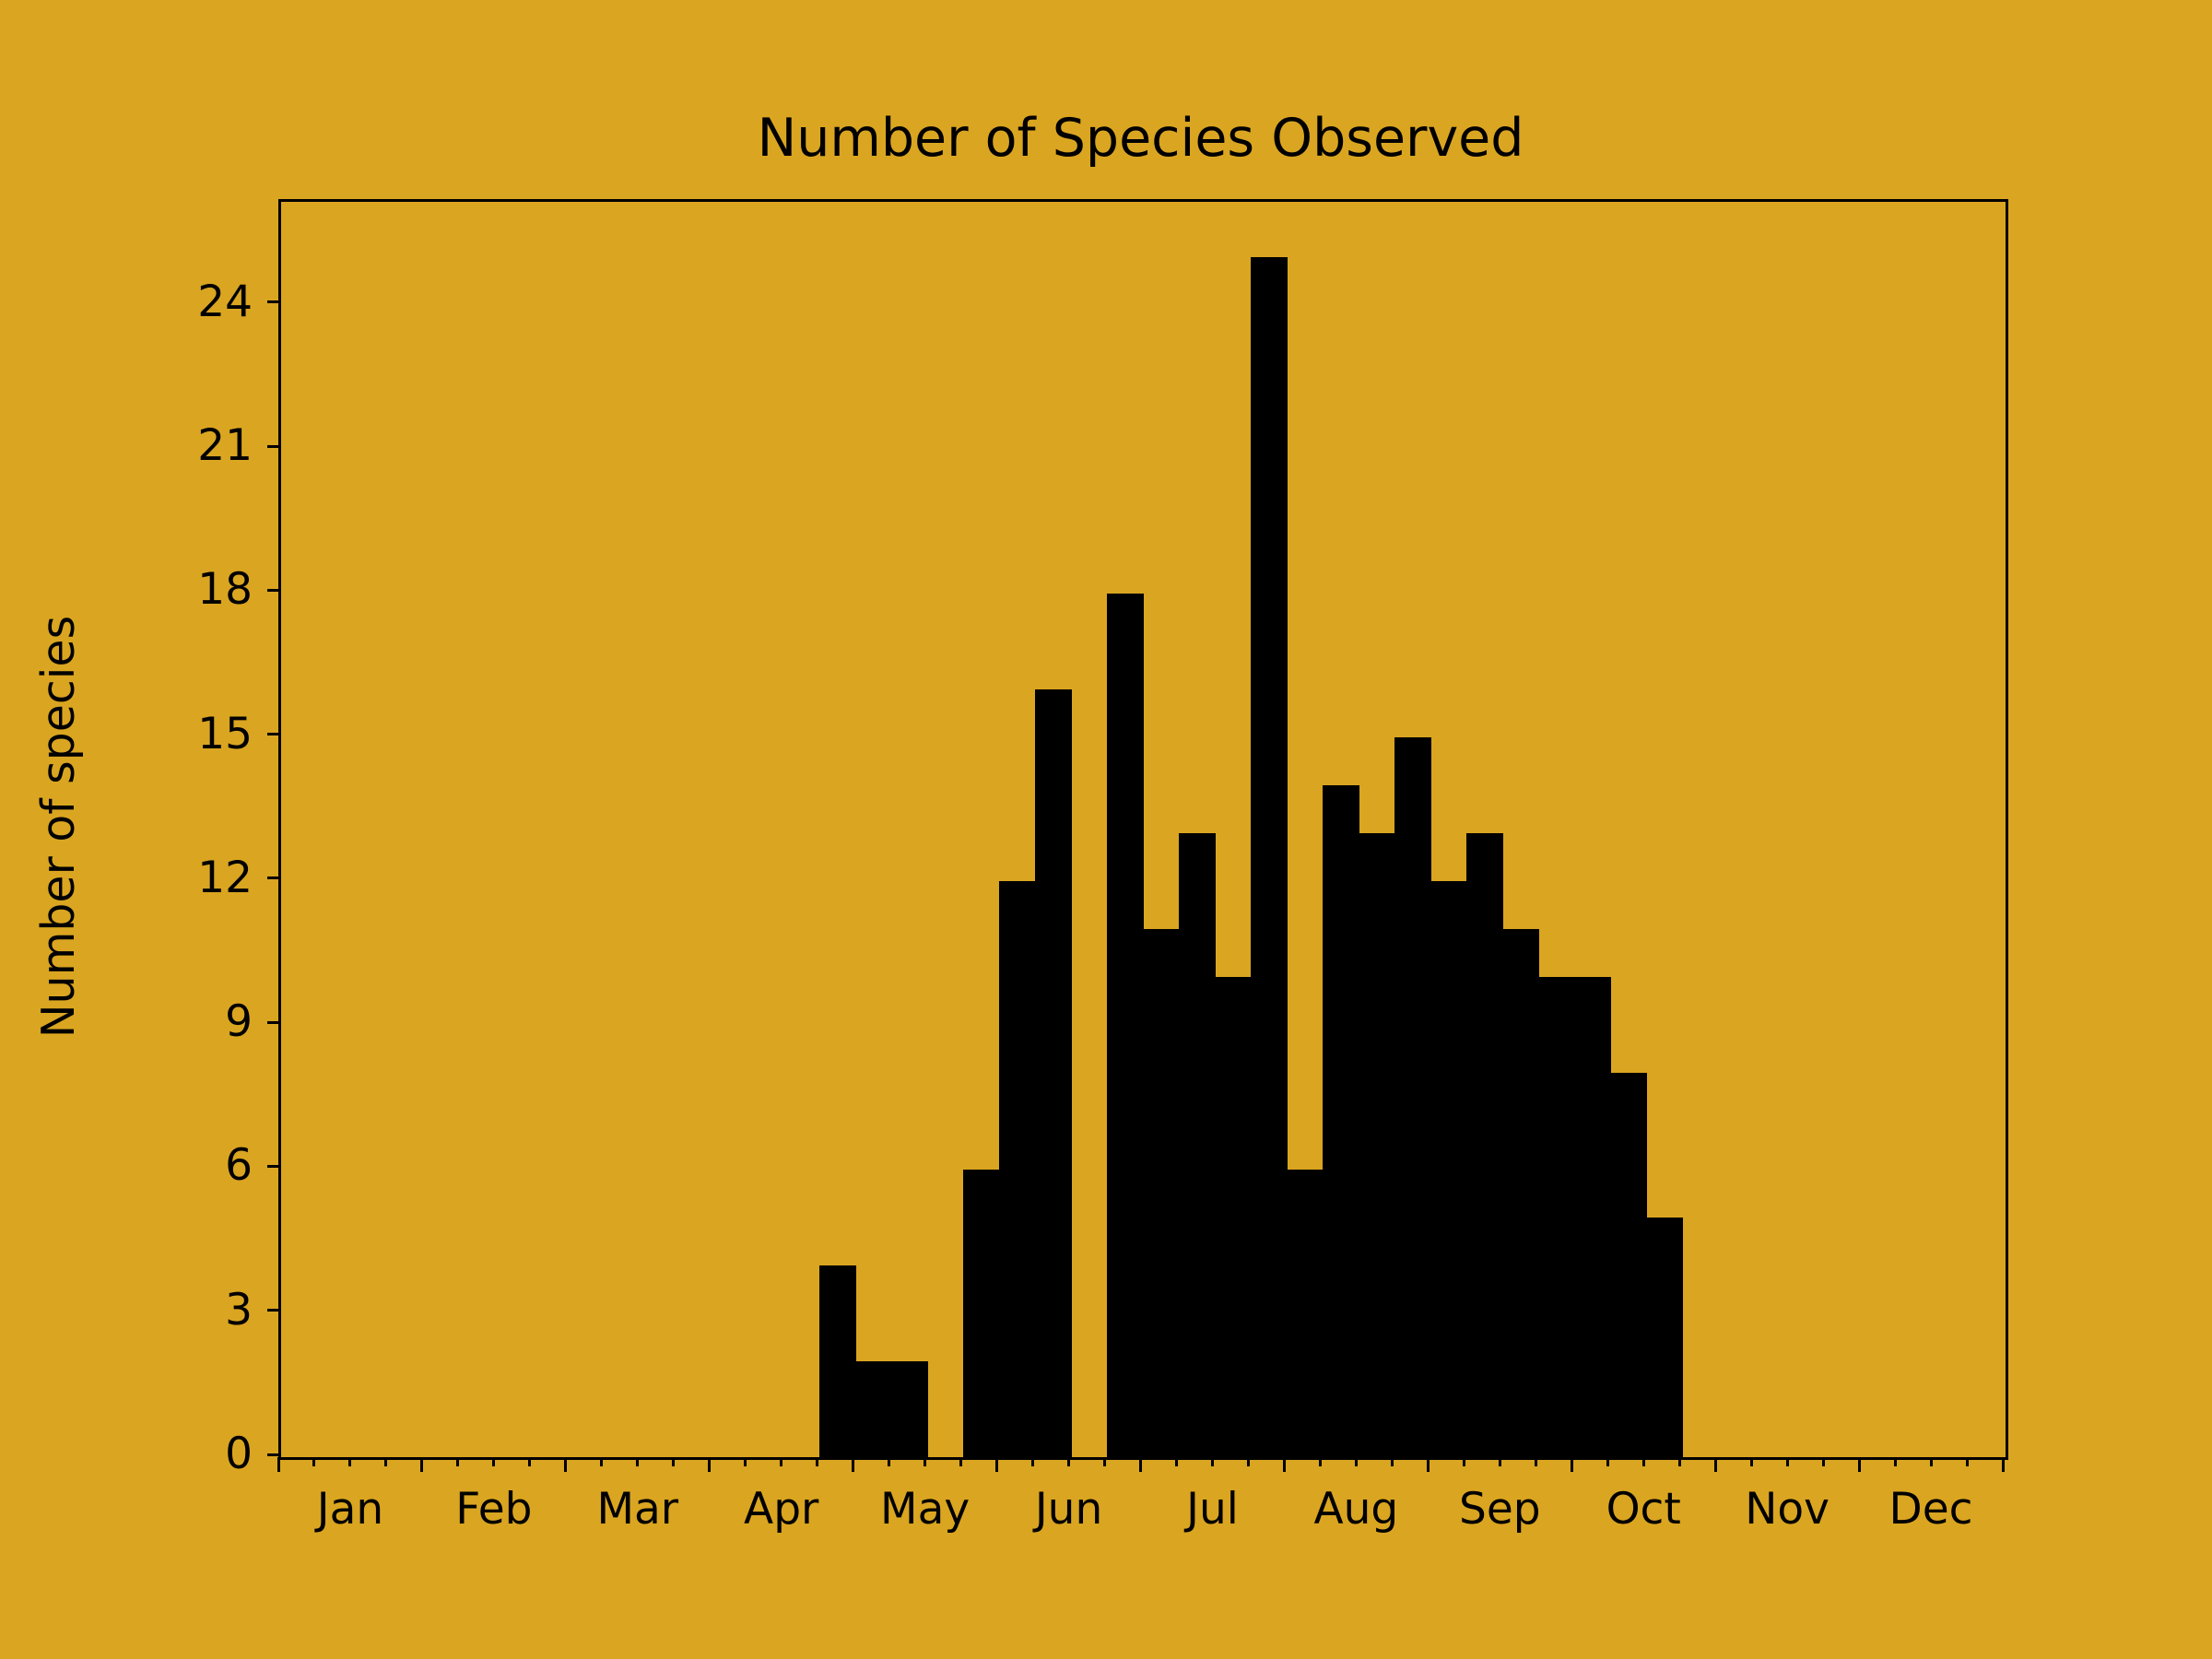 Image resolution: width=2212 pixels, height=1659 pixels. I want to click on y-tick-label: 21, so click(225, 446).